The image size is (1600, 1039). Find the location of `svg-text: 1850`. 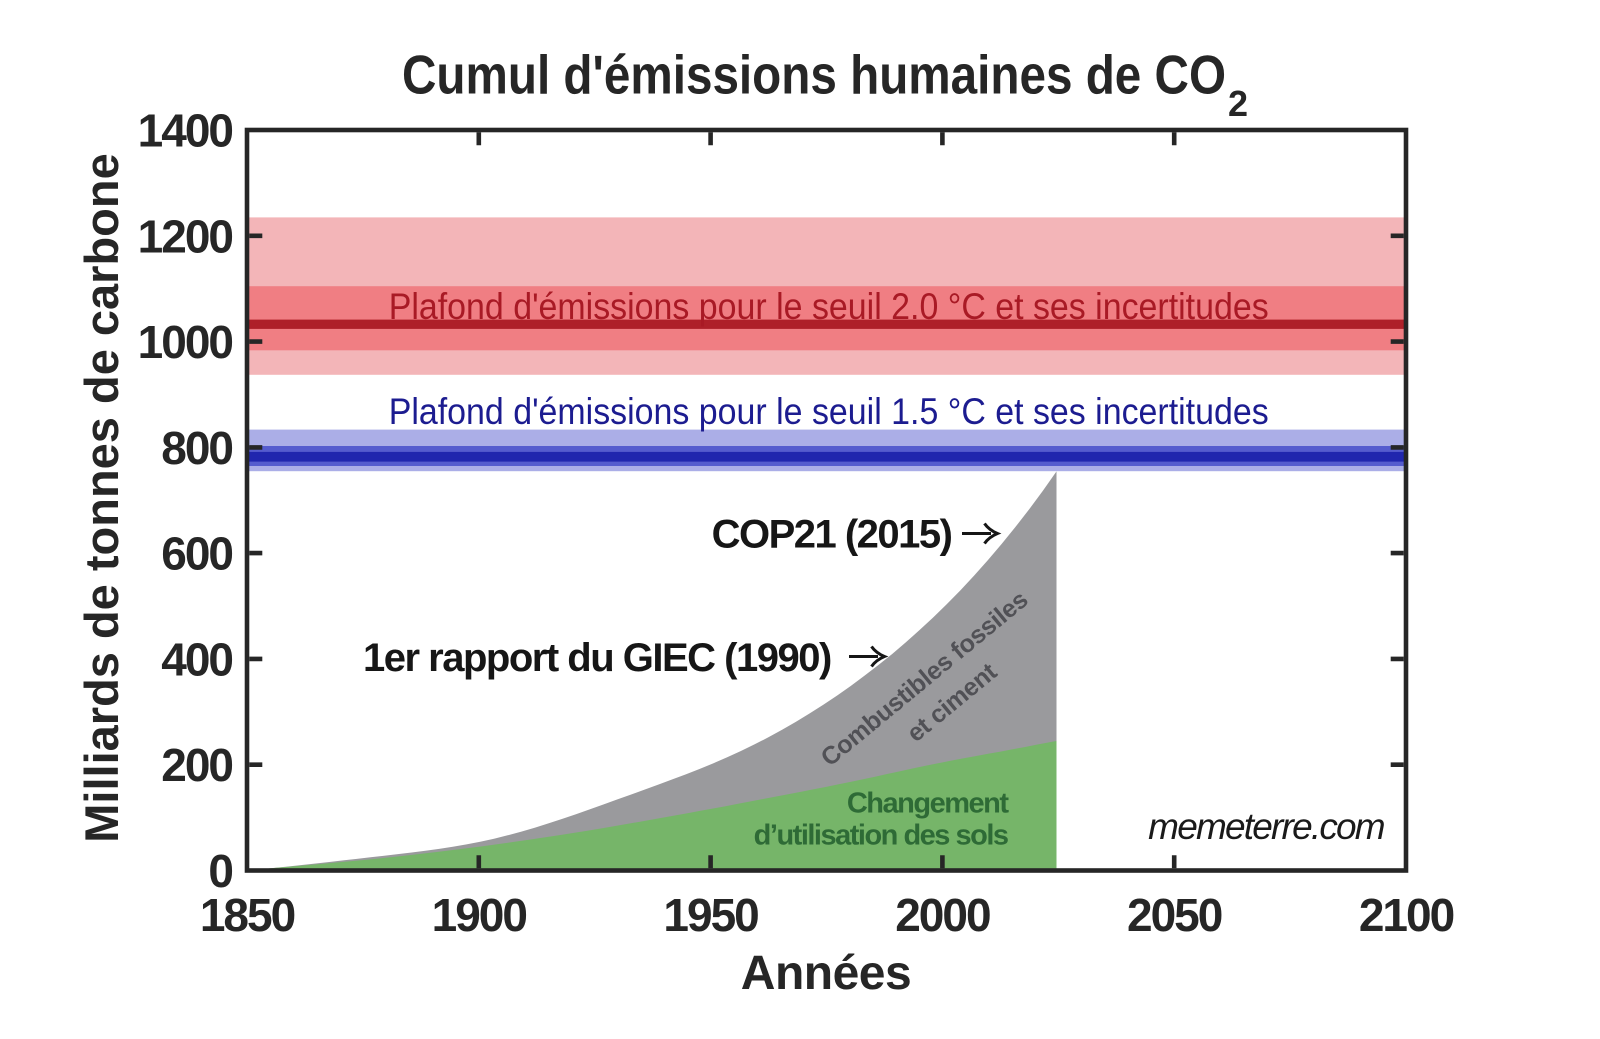

svg-text: 1850 is located at coordinates (247, 915).